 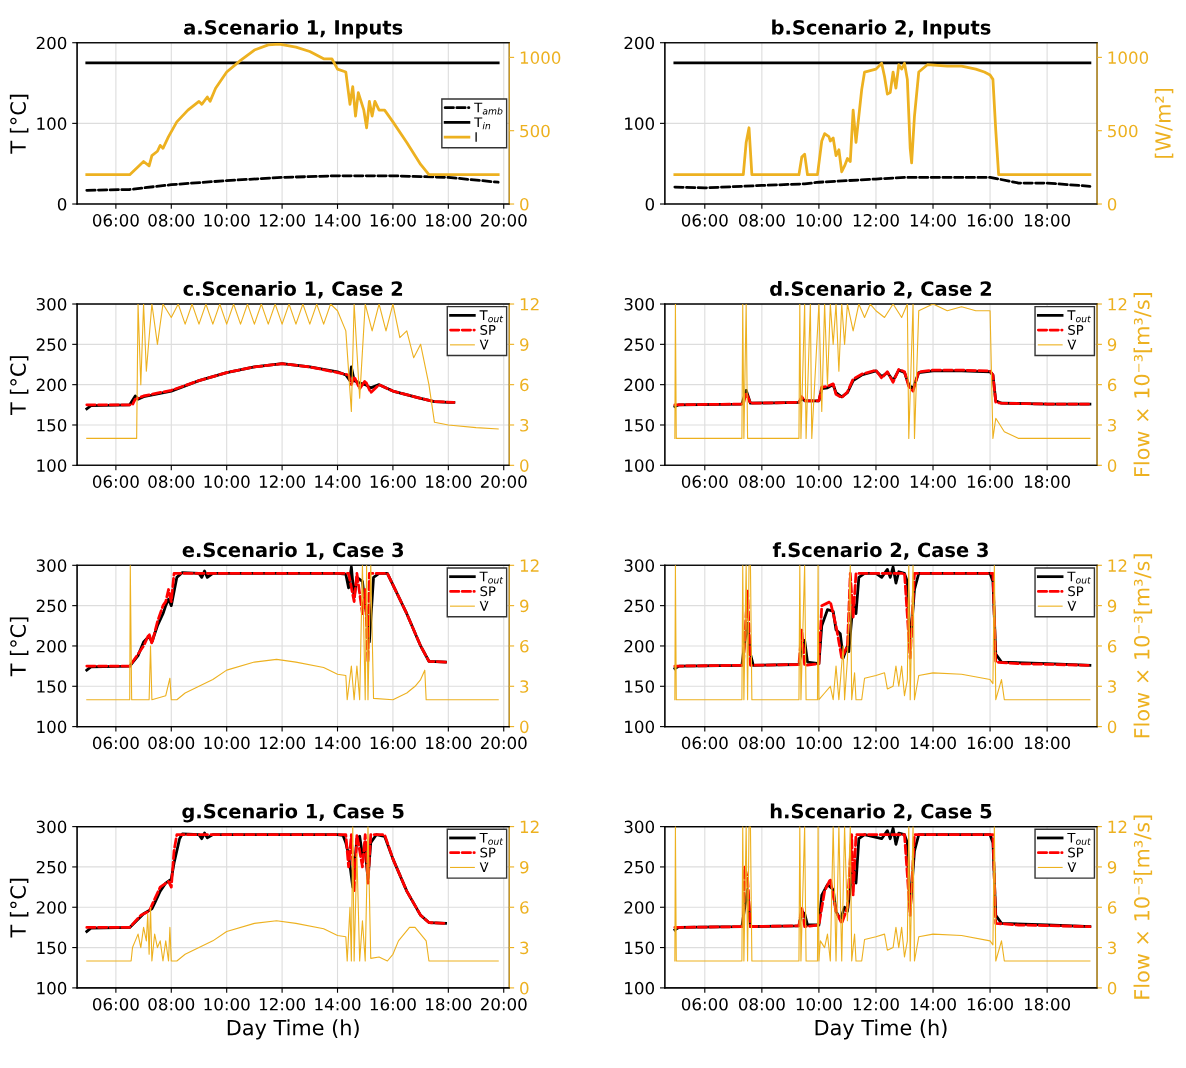 I want to click on chart-title: h.Scenario 2, Case 5, so click(x=881, y=812).